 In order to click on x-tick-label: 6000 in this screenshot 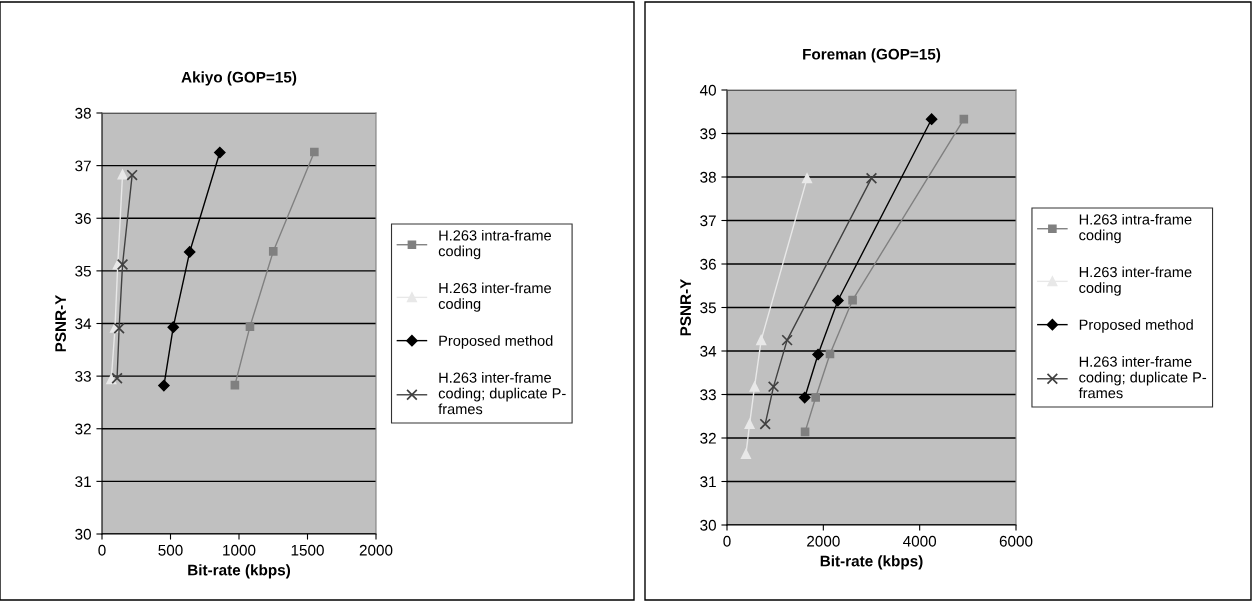, I will do `click(1016, 541)`.